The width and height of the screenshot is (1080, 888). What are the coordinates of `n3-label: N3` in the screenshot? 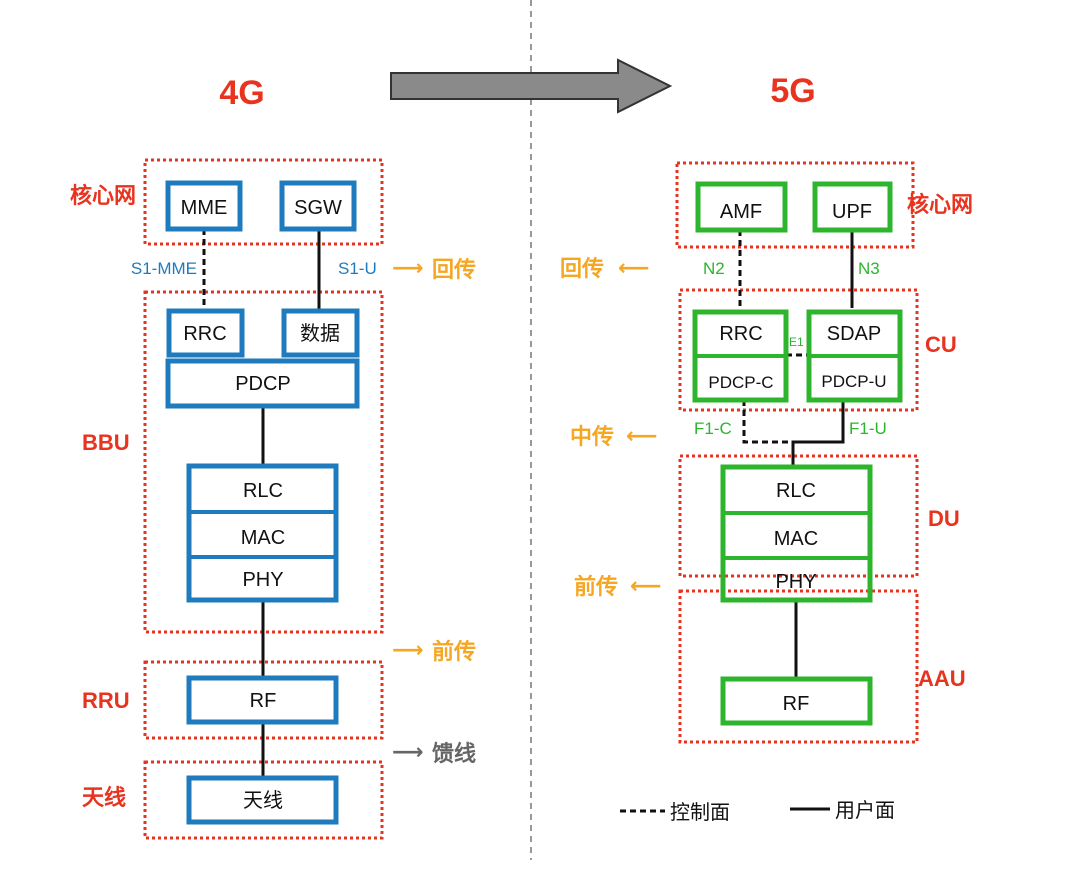 It's located at (869, 268).